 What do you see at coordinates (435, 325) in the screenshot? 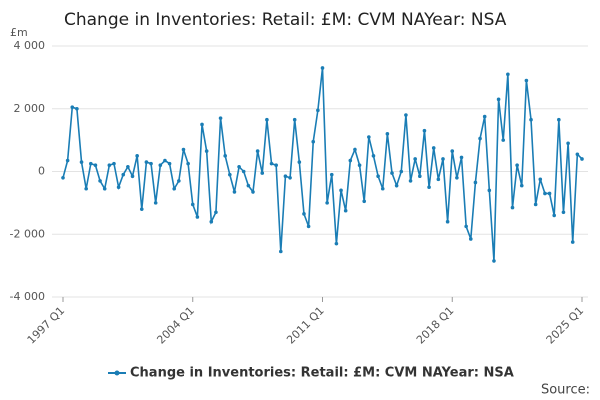
I see `x-tick-label: 2018 Q1` at bounding box center [435, 325].